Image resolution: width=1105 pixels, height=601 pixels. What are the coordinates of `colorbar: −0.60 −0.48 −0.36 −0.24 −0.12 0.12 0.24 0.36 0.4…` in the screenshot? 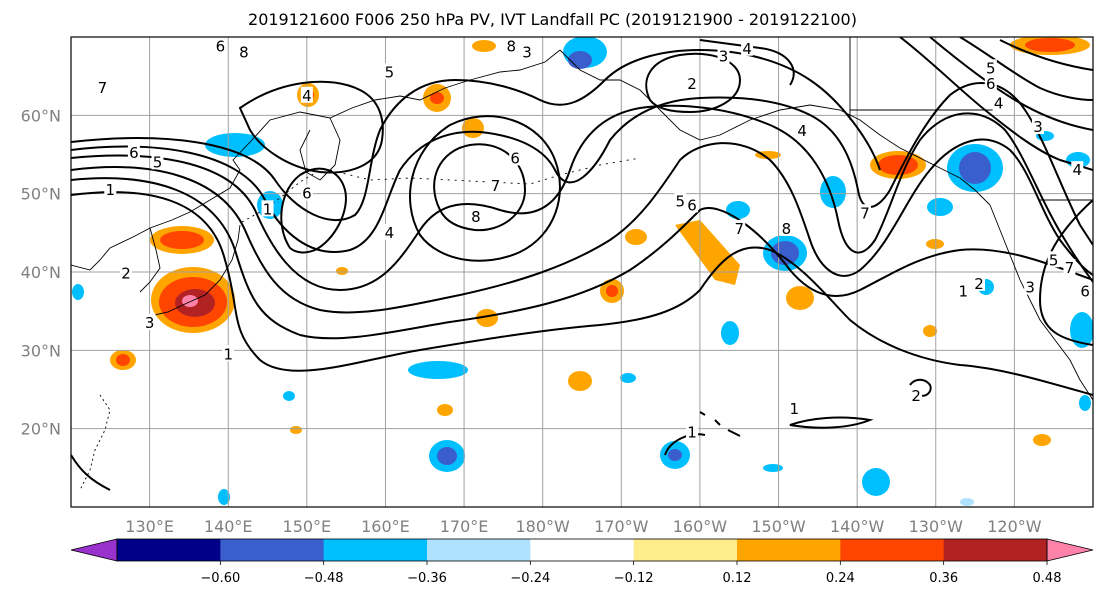 It's located at (582, 562).